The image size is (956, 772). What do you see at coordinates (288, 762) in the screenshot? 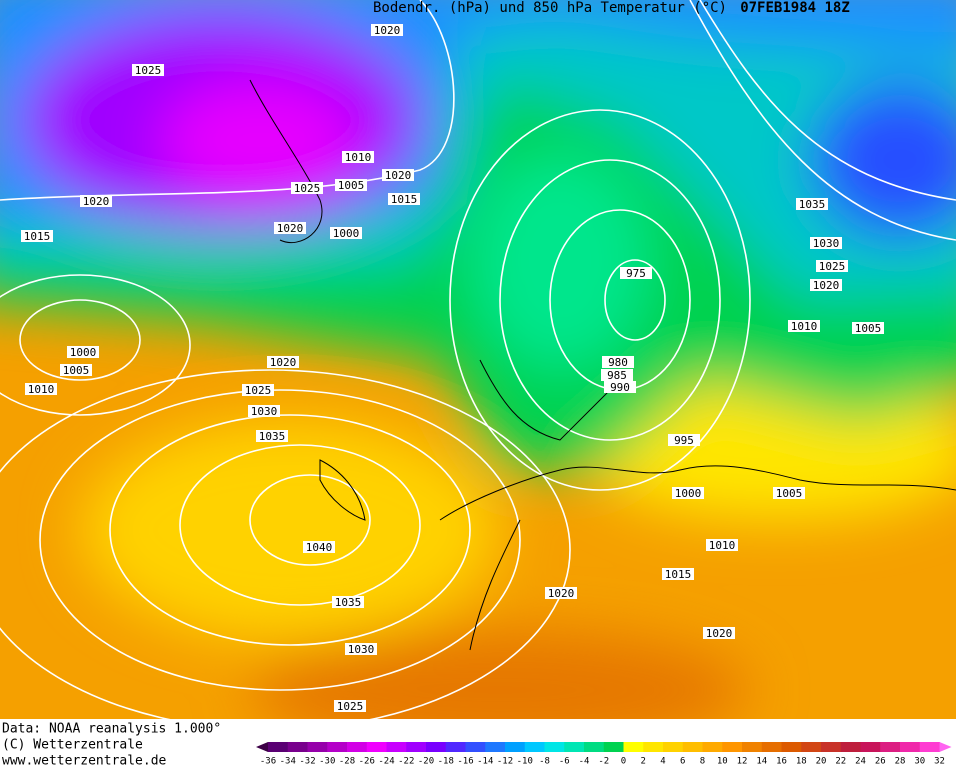
I see `colorbar-label: -34` at bounding box center [288, 762].